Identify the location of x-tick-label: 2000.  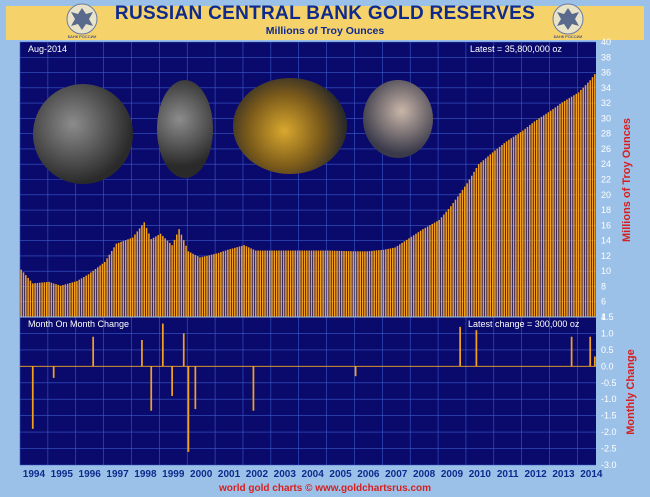
(201, 474).